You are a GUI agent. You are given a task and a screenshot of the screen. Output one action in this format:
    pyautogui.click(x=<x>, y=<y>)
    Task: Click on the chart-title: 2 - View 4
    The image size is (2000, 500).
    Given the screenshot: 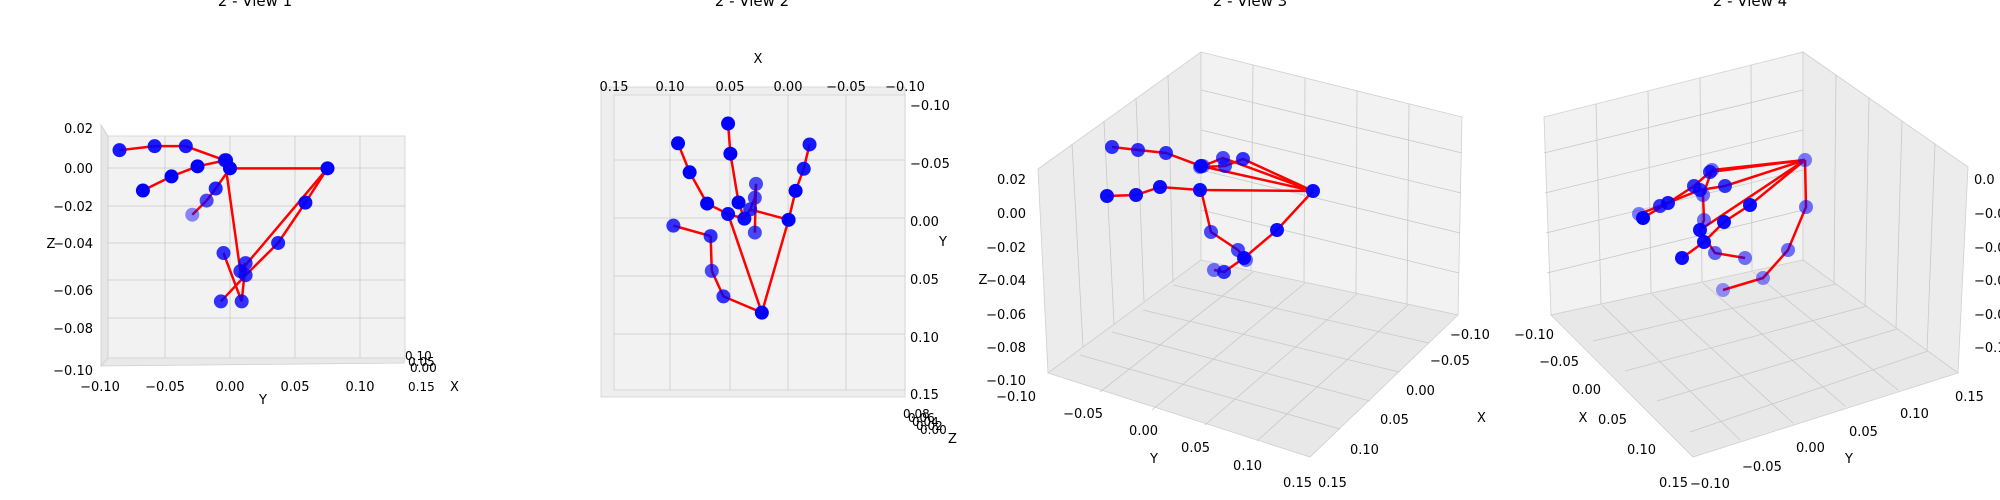 What is the action you would take?
    pyautogui.click(x=1750, y=5)
    